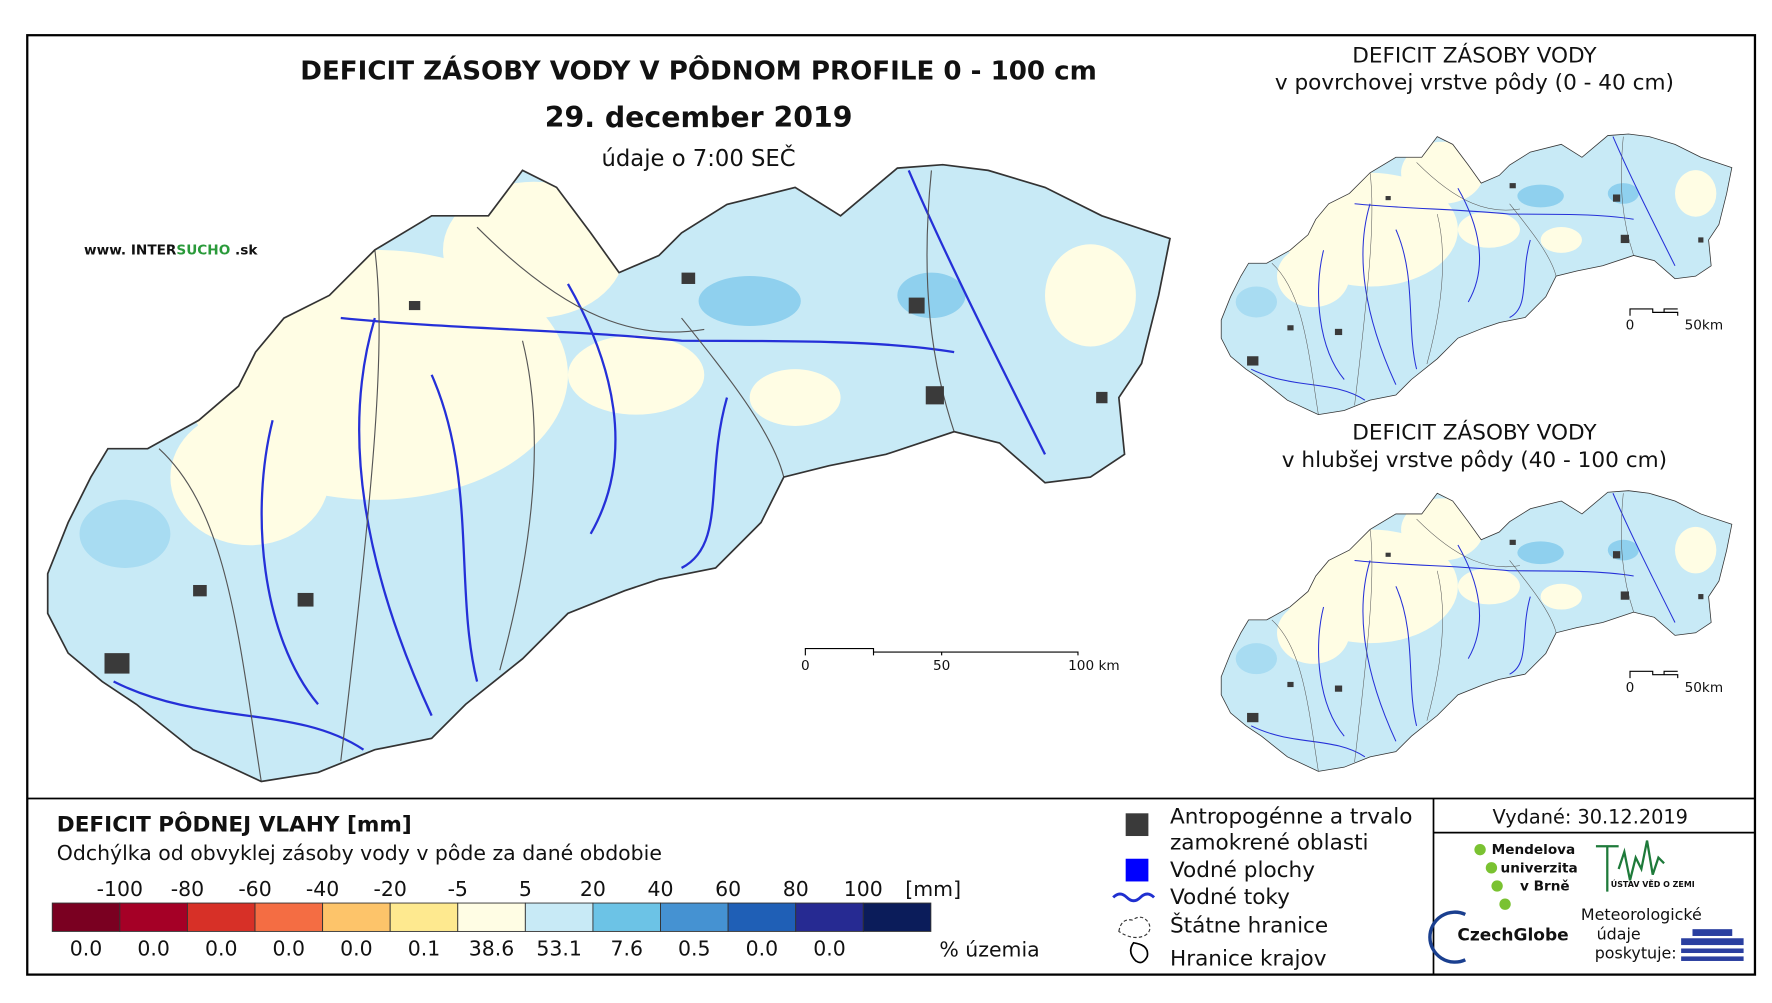  Describe the element at coordinates (424, 948) in the screenshot. I see `legend-percentage: 0.1` at that location.